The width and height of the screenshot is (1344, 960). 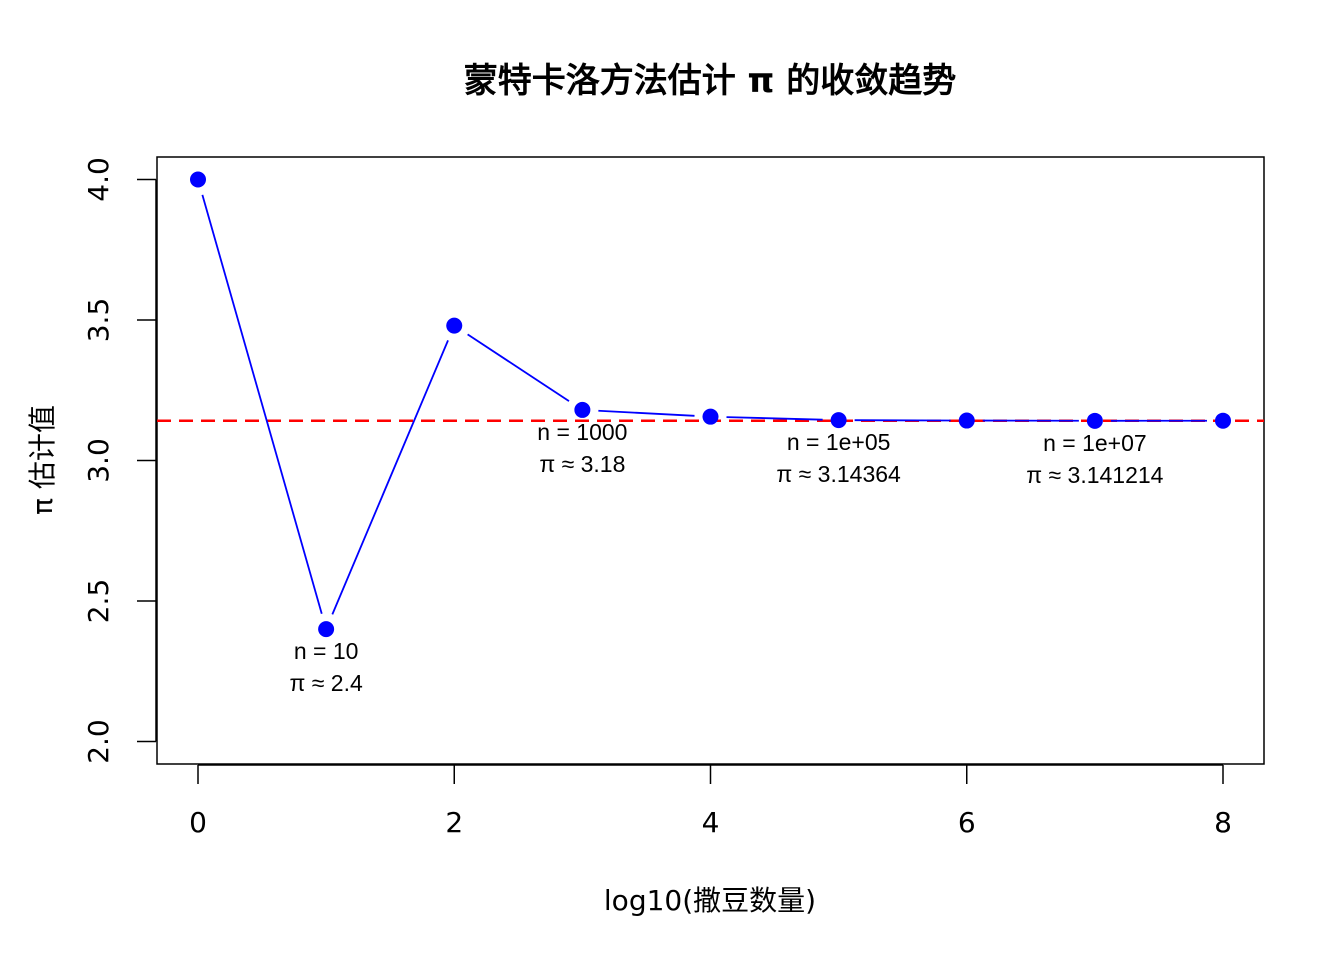 I want to click on x-tick-label: 6, so click(x=967, y=822).